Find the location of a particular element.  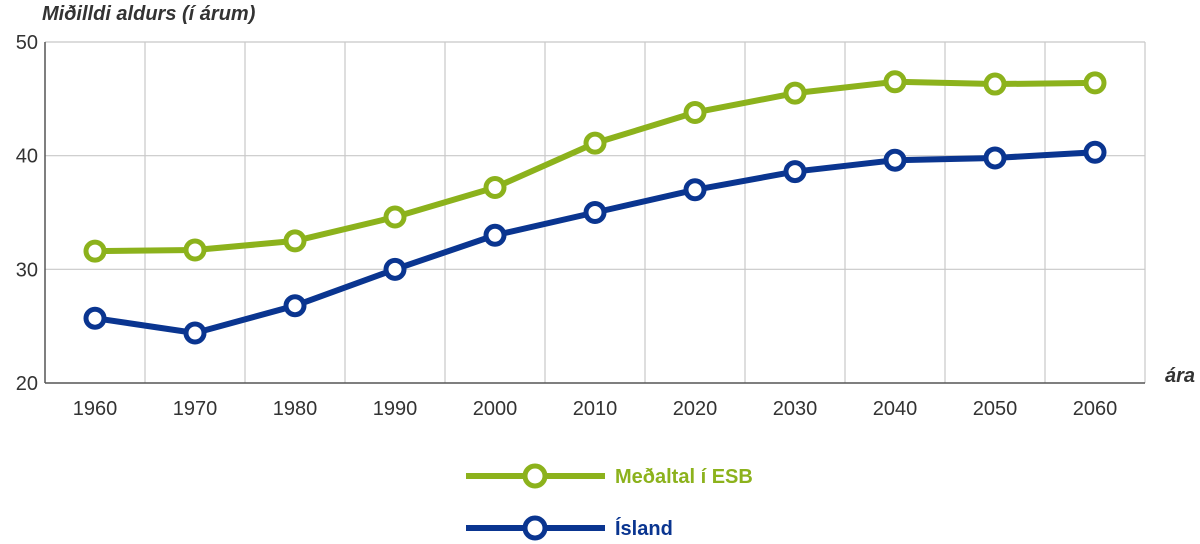

x-tick-label: 2000 is located at coordinates (495, 409).